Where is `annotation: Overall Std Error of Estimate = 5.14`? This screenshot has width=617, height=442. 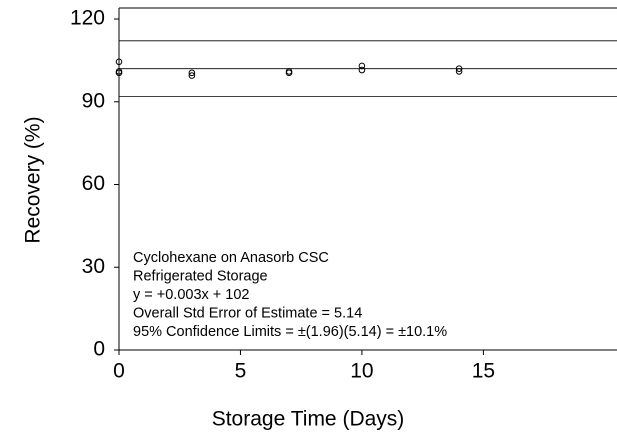
annotation: Overall Std Error of Estimate = 5.14 is located at coordinates (247, 313).